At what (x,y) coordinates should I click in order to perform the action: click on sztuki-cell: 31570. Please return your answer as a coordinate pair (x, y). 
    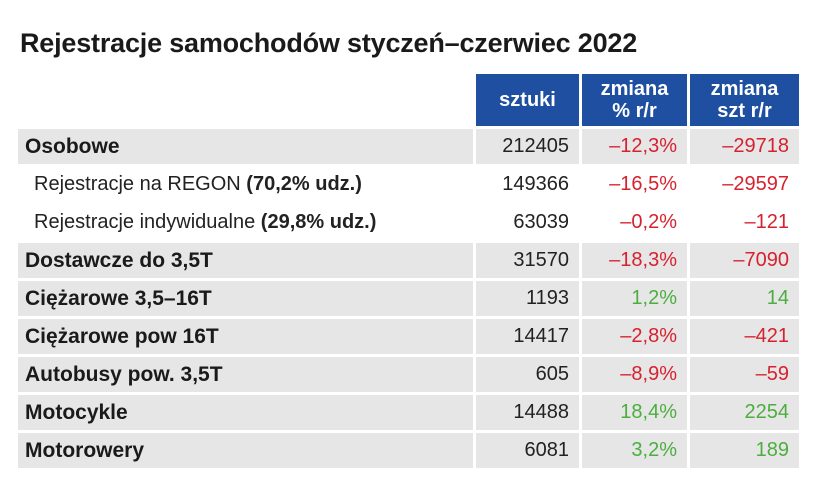
    Looking at the image, I should click on (526, 259).